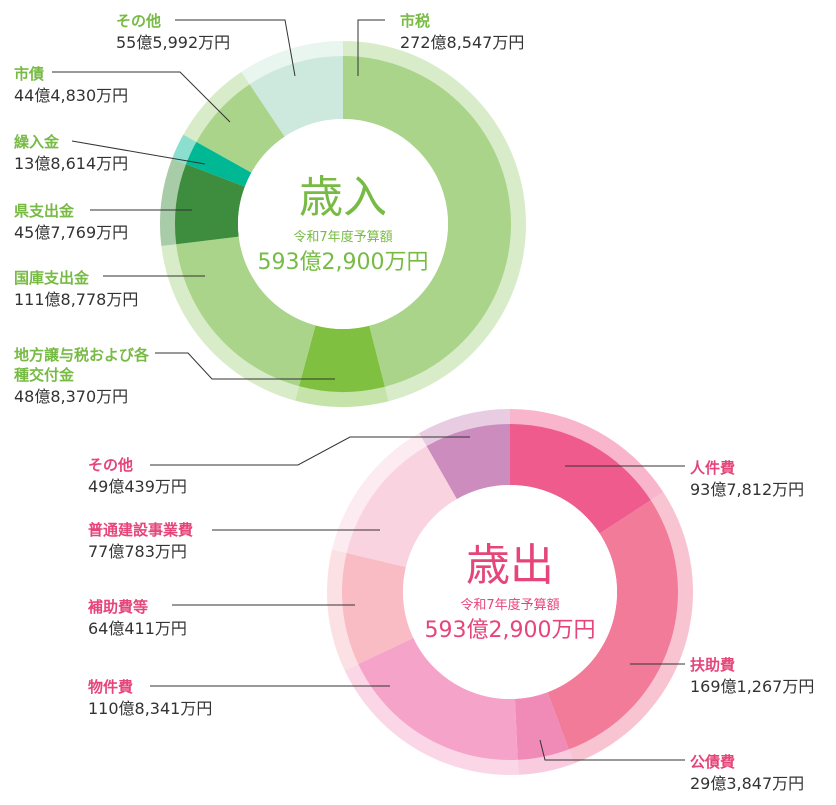 This screenshot has width=836, height=805. What do you see at coordinates (137, 628) in the screenshot?
I see `slice-4-value-label: 64億411万円` at bounding box center [137, 628].